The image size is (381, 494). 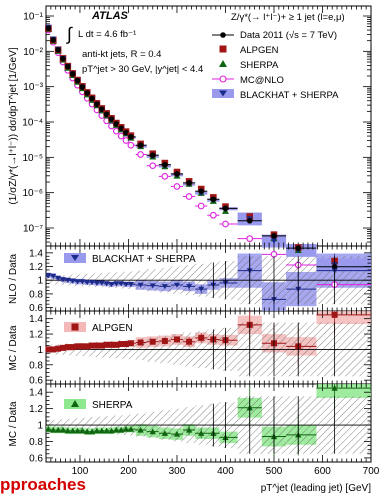 What do you see at coordinates (80, 471) in the screenshot?
I see `x-tick-label: 100` at bounding box center [80, 471].